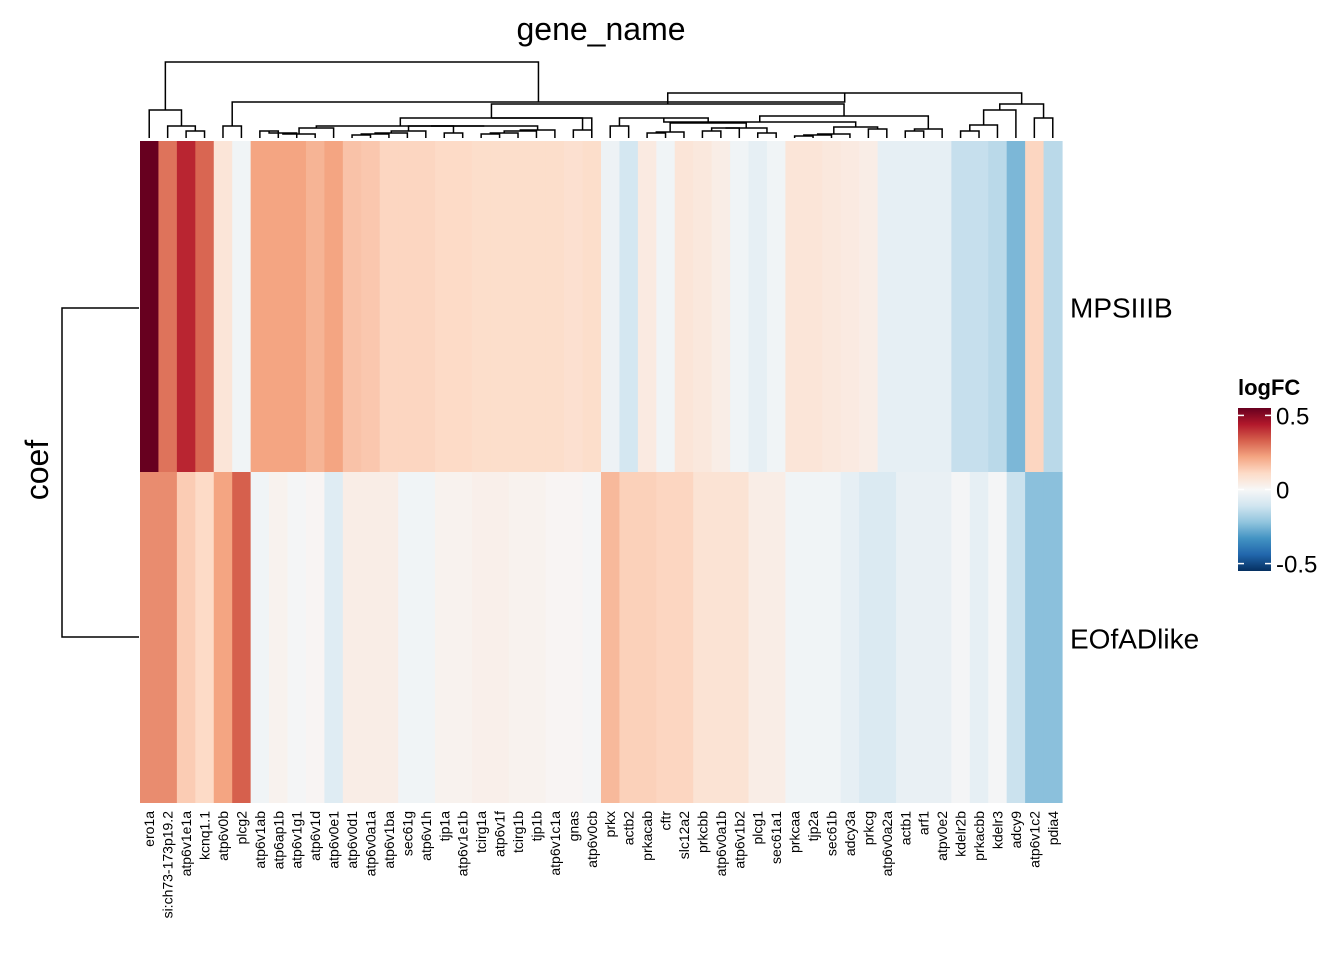 The image size is (1344, 960). Describe the element at coordinates (961, 834) in the screenshot. I see `column-label: kdelr2b` at that location.